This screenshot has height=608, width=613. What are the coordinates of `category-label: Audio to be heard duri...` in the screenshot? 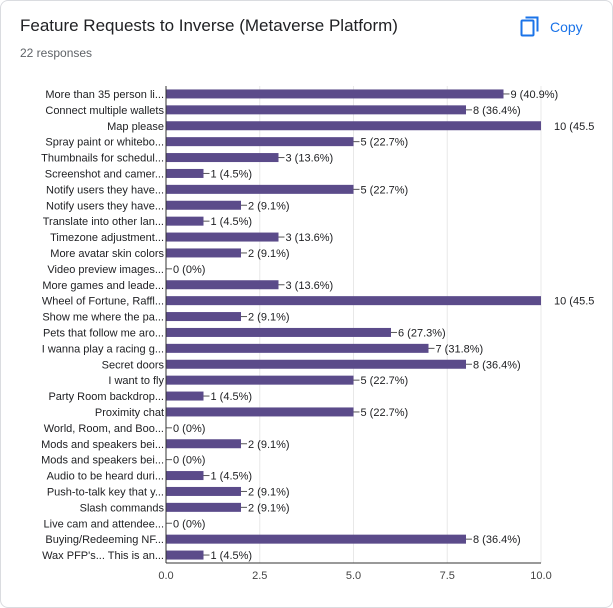 It's located at (105, 477).